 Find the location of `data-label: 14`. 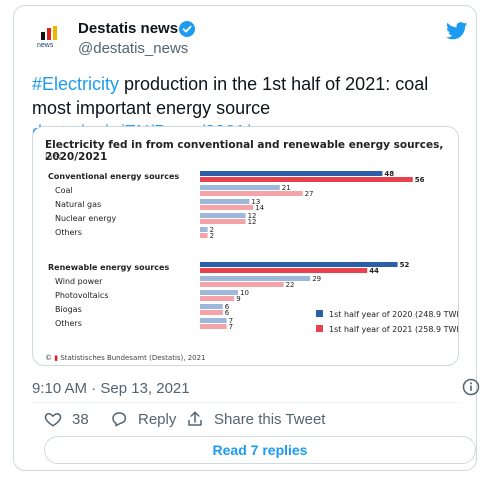

data-label: 14 is located at coordinates (259, 208).